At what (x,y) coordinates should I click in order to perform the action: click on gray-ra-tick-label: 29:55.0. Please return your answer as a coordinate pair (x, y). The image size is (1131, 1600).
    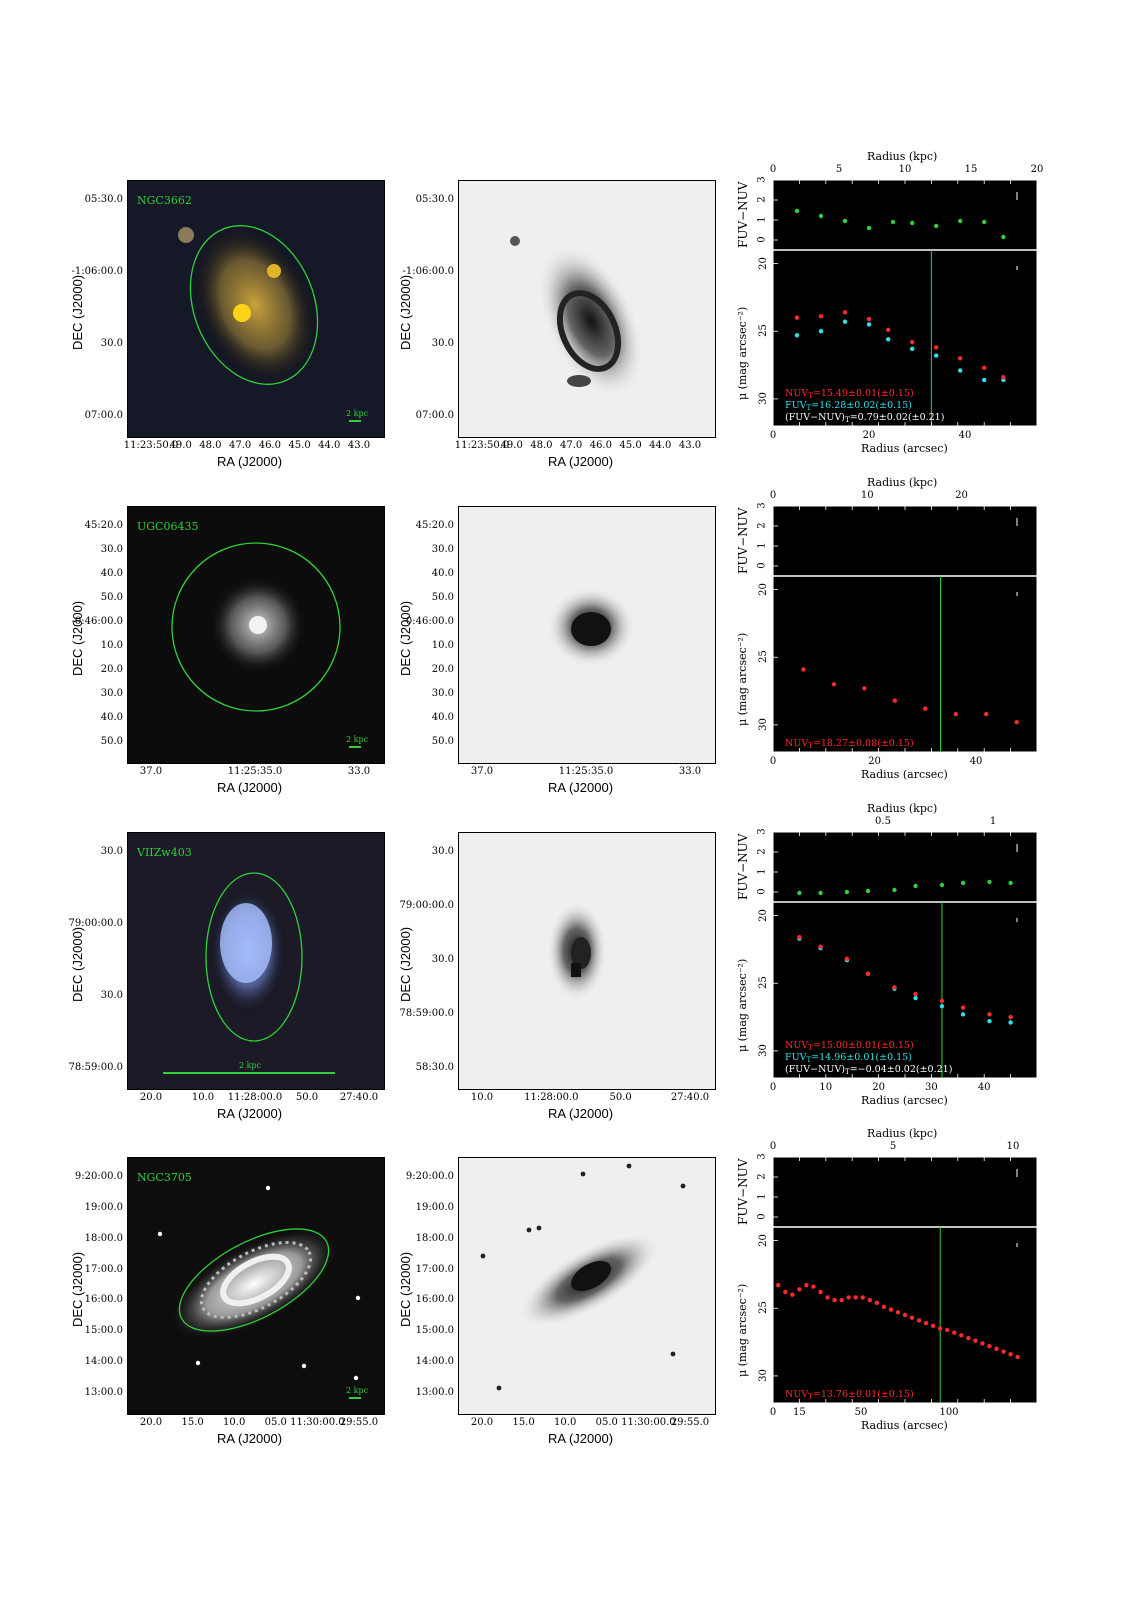
    Looking at the image, I should click on (690, 1422).